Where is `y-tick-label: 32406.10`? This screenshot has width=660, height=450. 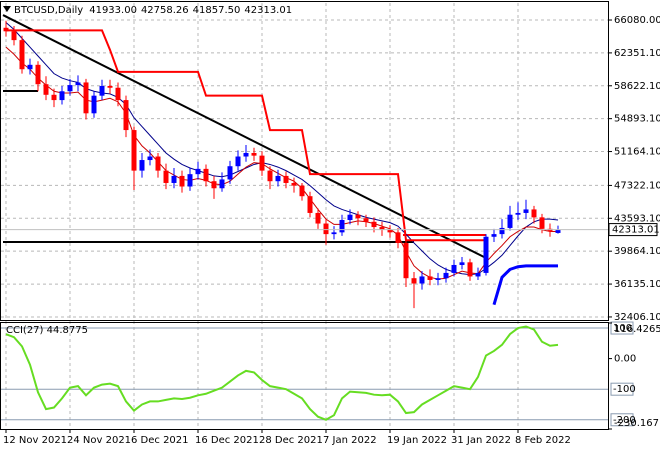
y-tick-label: 32406.10 is located at coordinates (637, 317).